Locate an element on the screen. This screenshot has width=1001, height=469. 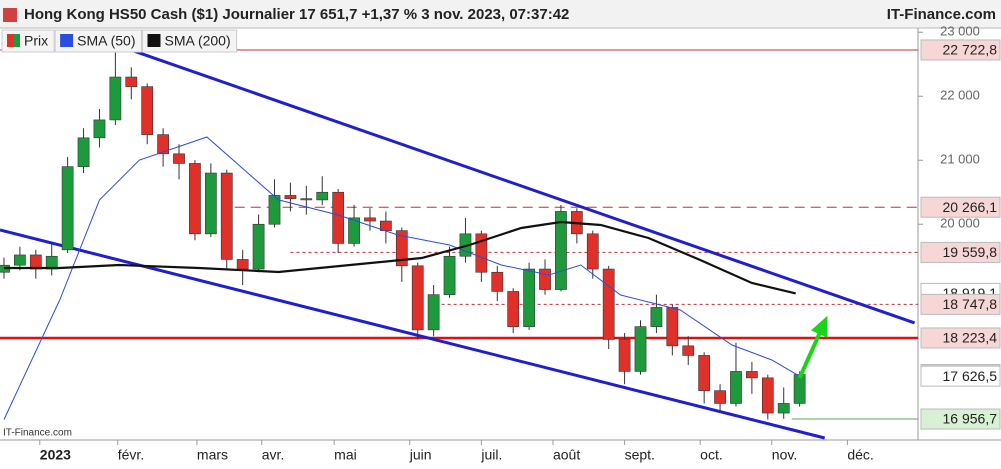
arrow-shaft is located at coordinates (810, 354).